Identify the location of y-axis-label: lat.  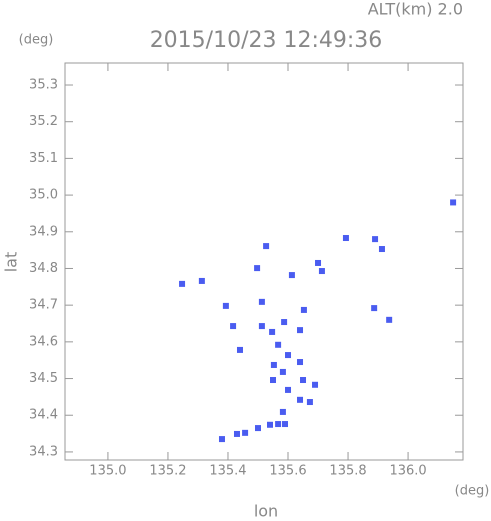
(11, 262).